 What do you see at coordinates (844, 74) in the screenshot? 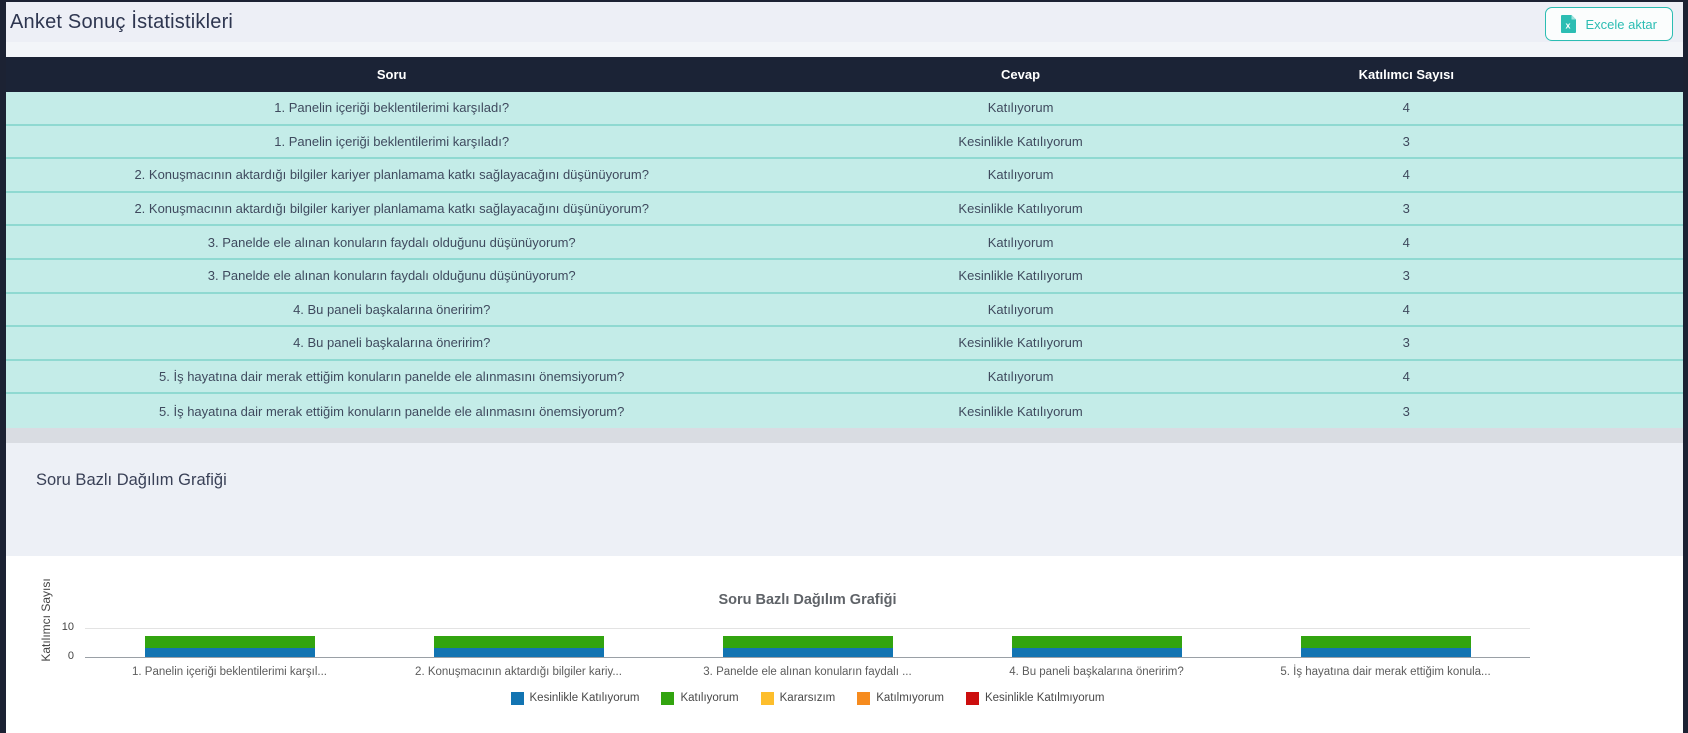
I see `table-header-row: Soru Cevap Katılımcı Sayısı` at bounding box center [844, 74].